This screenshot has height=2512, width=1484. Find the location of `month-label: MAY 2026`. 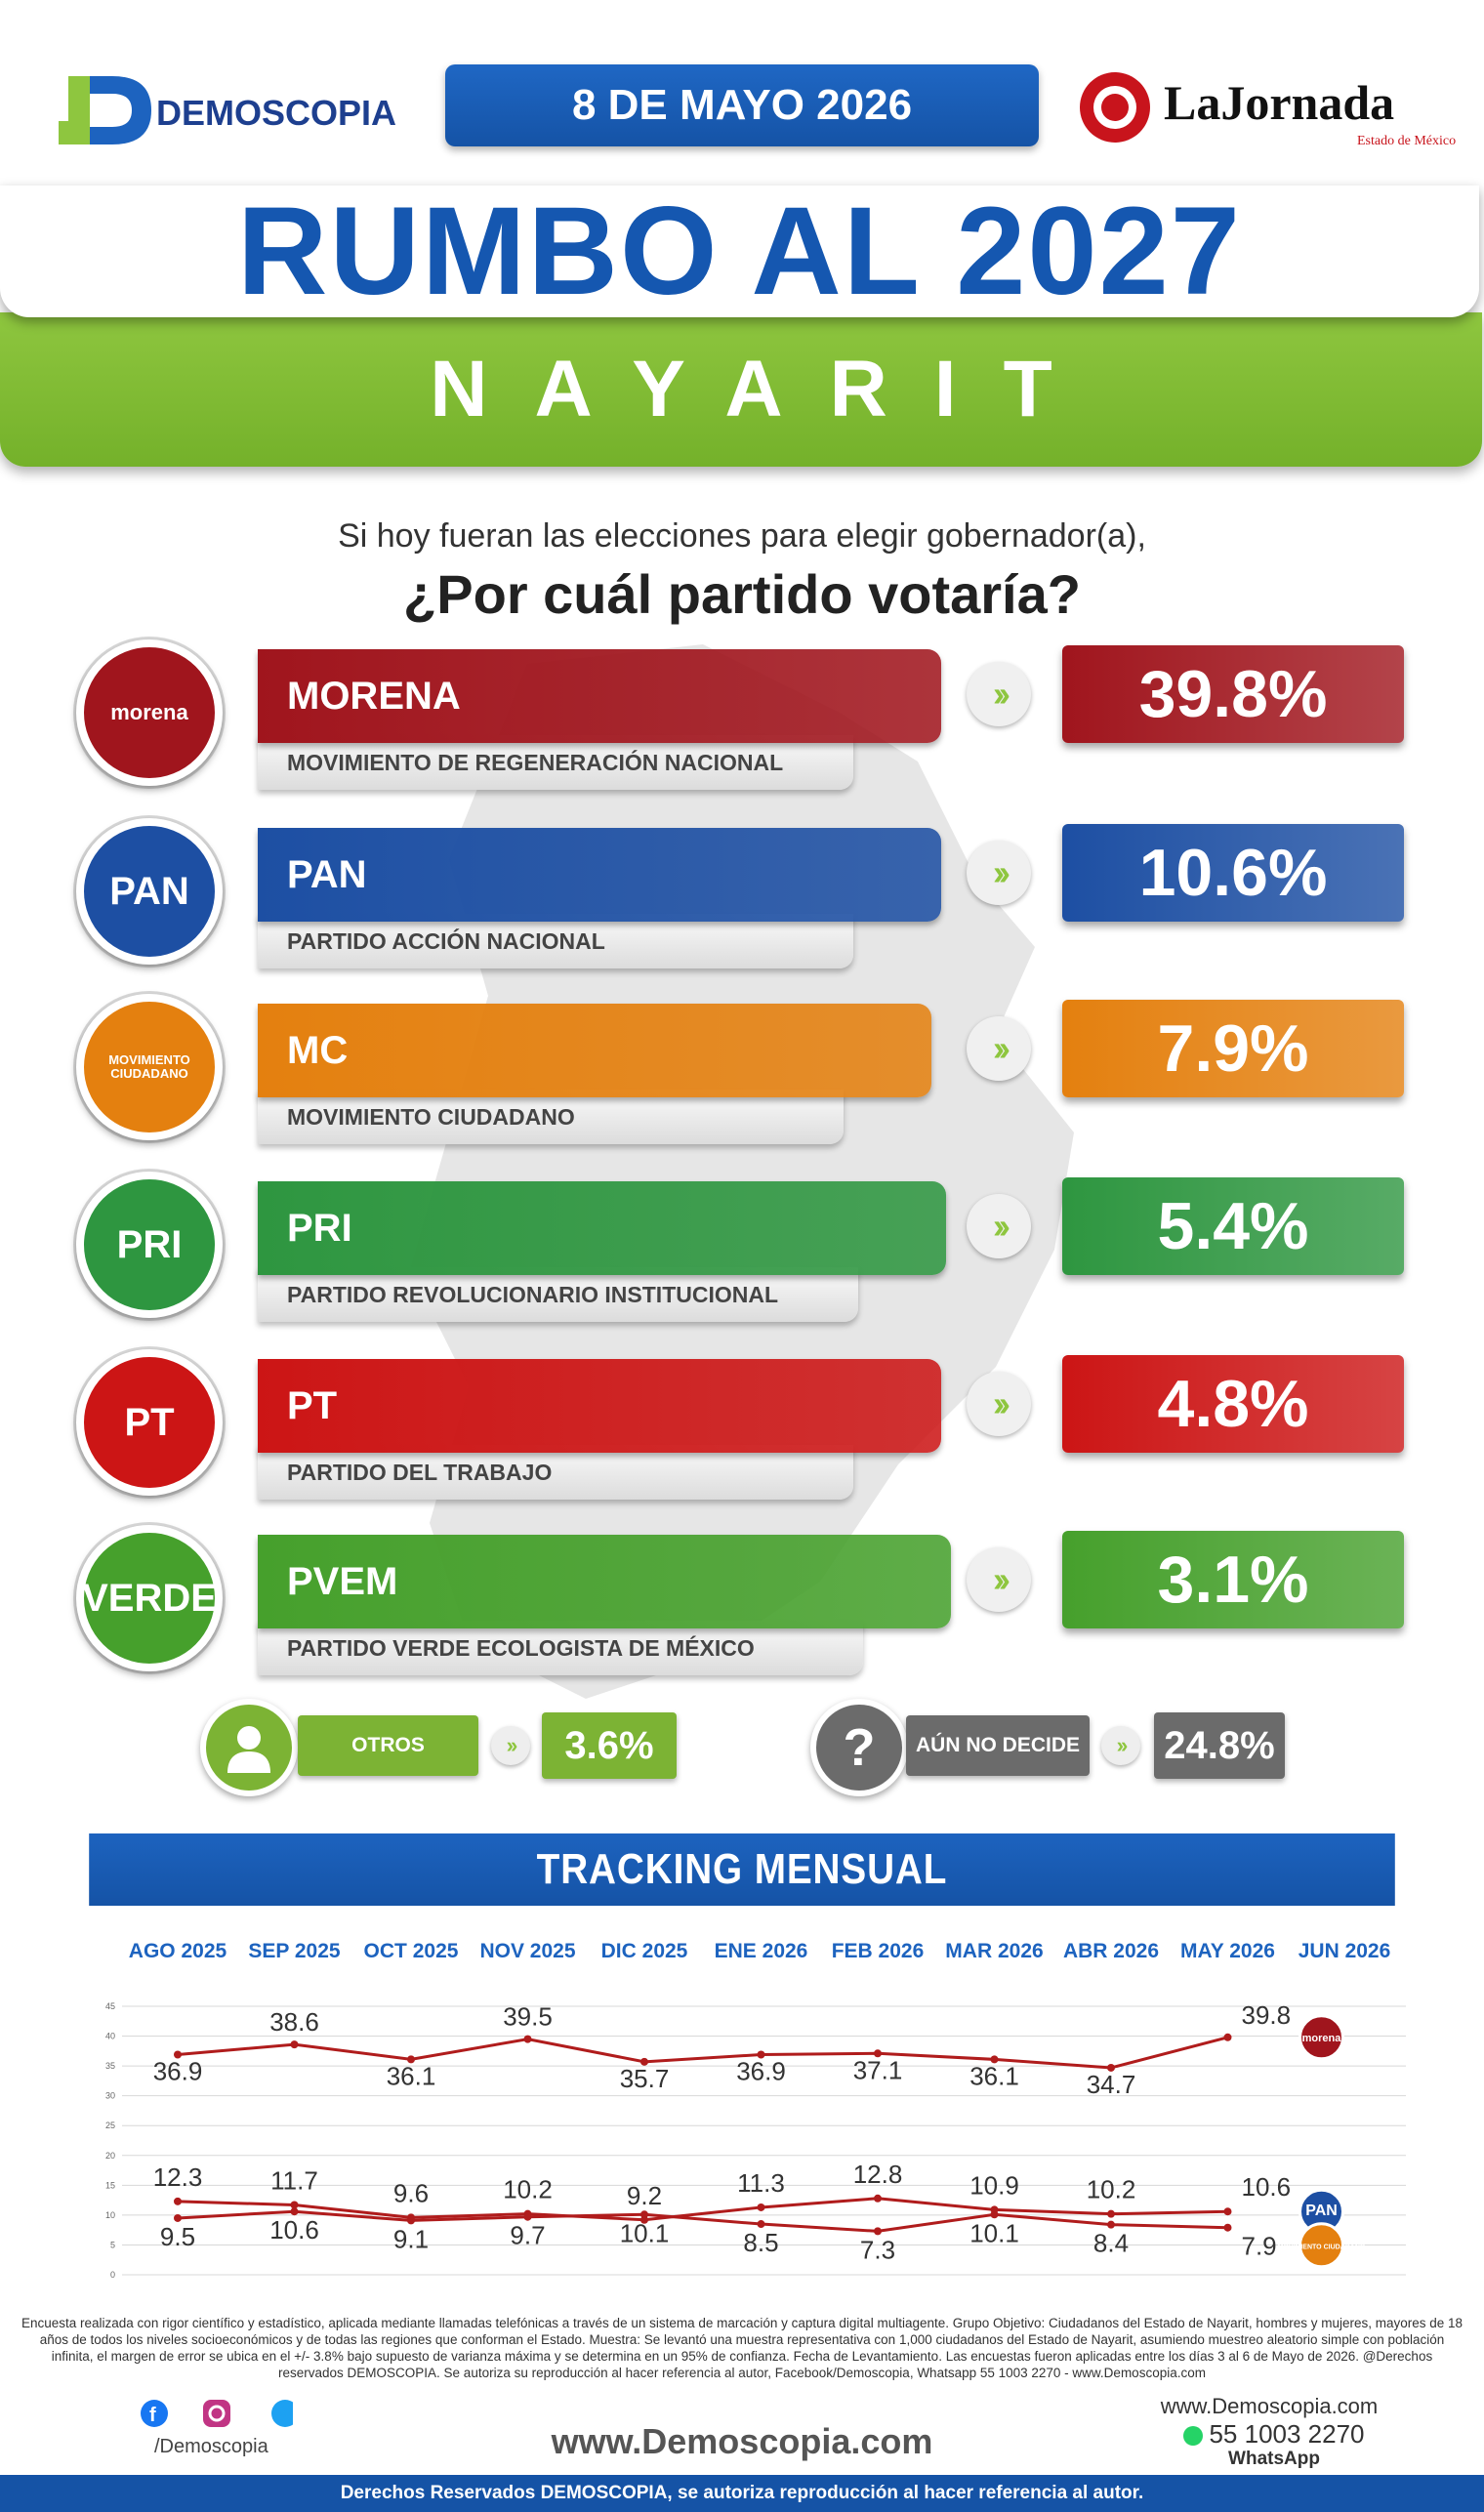

month-label: MAY 2026 is located at coordinates (1228, 1951).